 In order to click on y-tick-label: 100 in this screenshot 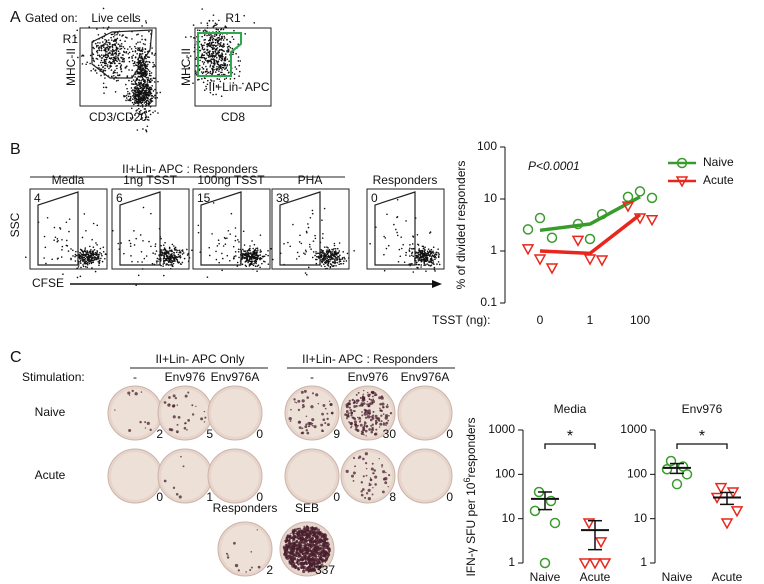, I will do `click(637, 474)`.